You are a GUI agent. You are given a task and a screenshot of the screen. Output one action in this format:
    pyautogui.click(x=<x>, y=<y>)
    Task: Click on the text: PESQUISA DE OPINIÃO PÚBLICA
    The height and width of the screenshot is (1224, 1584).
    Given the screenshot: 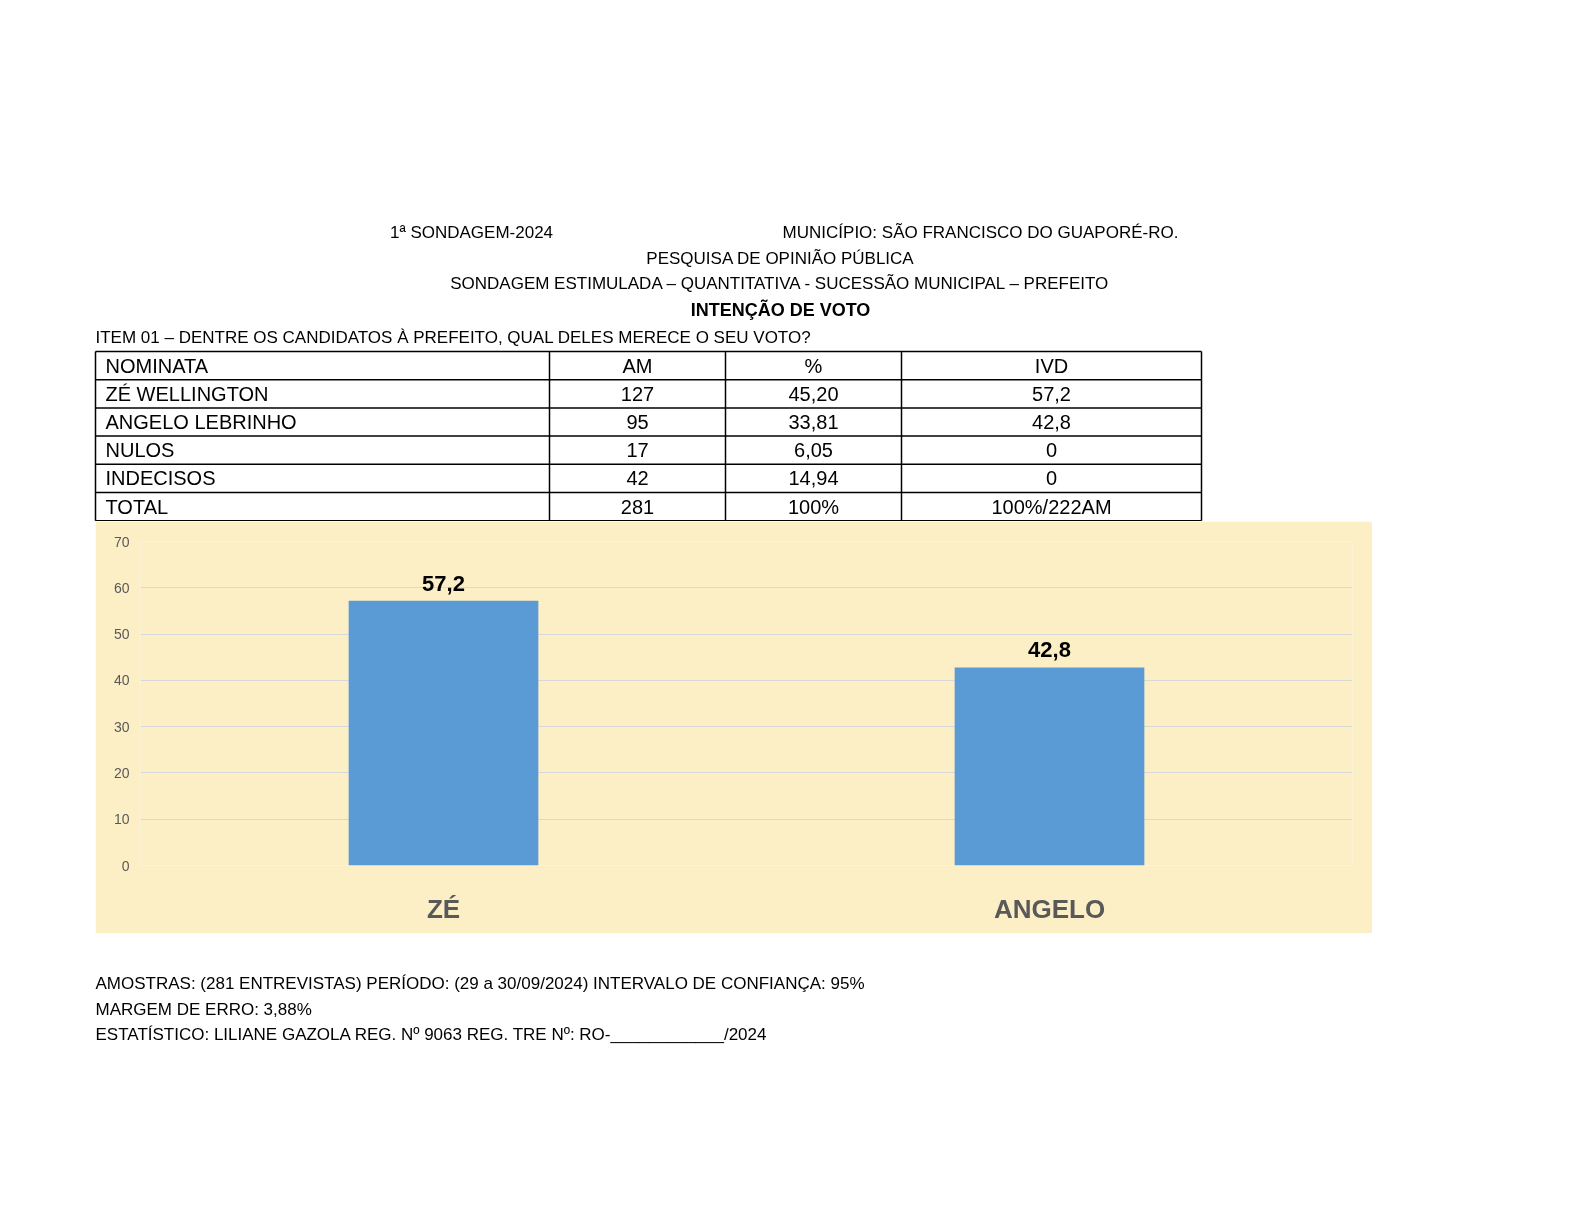 What is the action you would take?
    pyautogui.click(x=780, y=258)
    